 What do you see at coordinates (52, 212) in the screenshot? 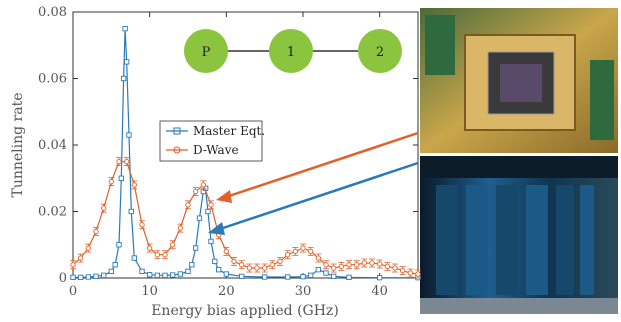
I see `y-tick-label: 0.02` at bounding box center [52, 212].